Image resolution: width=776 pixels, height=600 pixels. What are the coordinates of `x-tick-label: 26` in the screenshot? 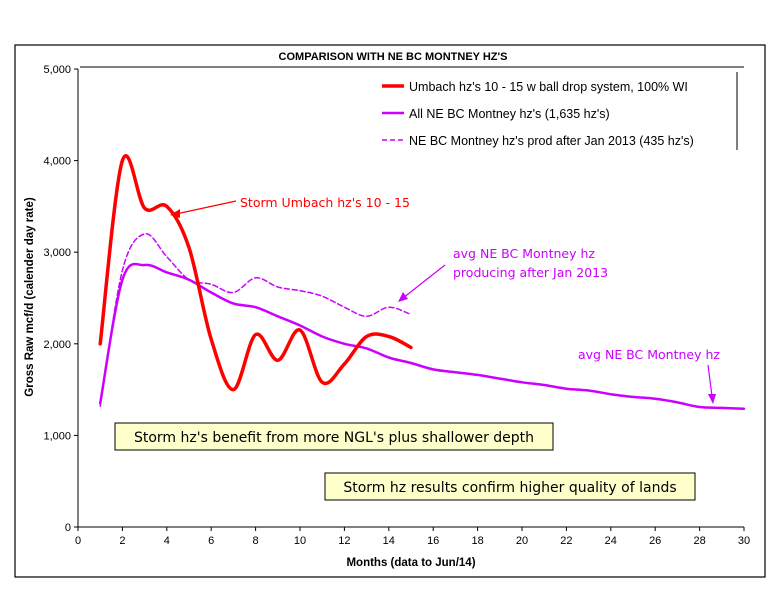 It's located at (655, 541).